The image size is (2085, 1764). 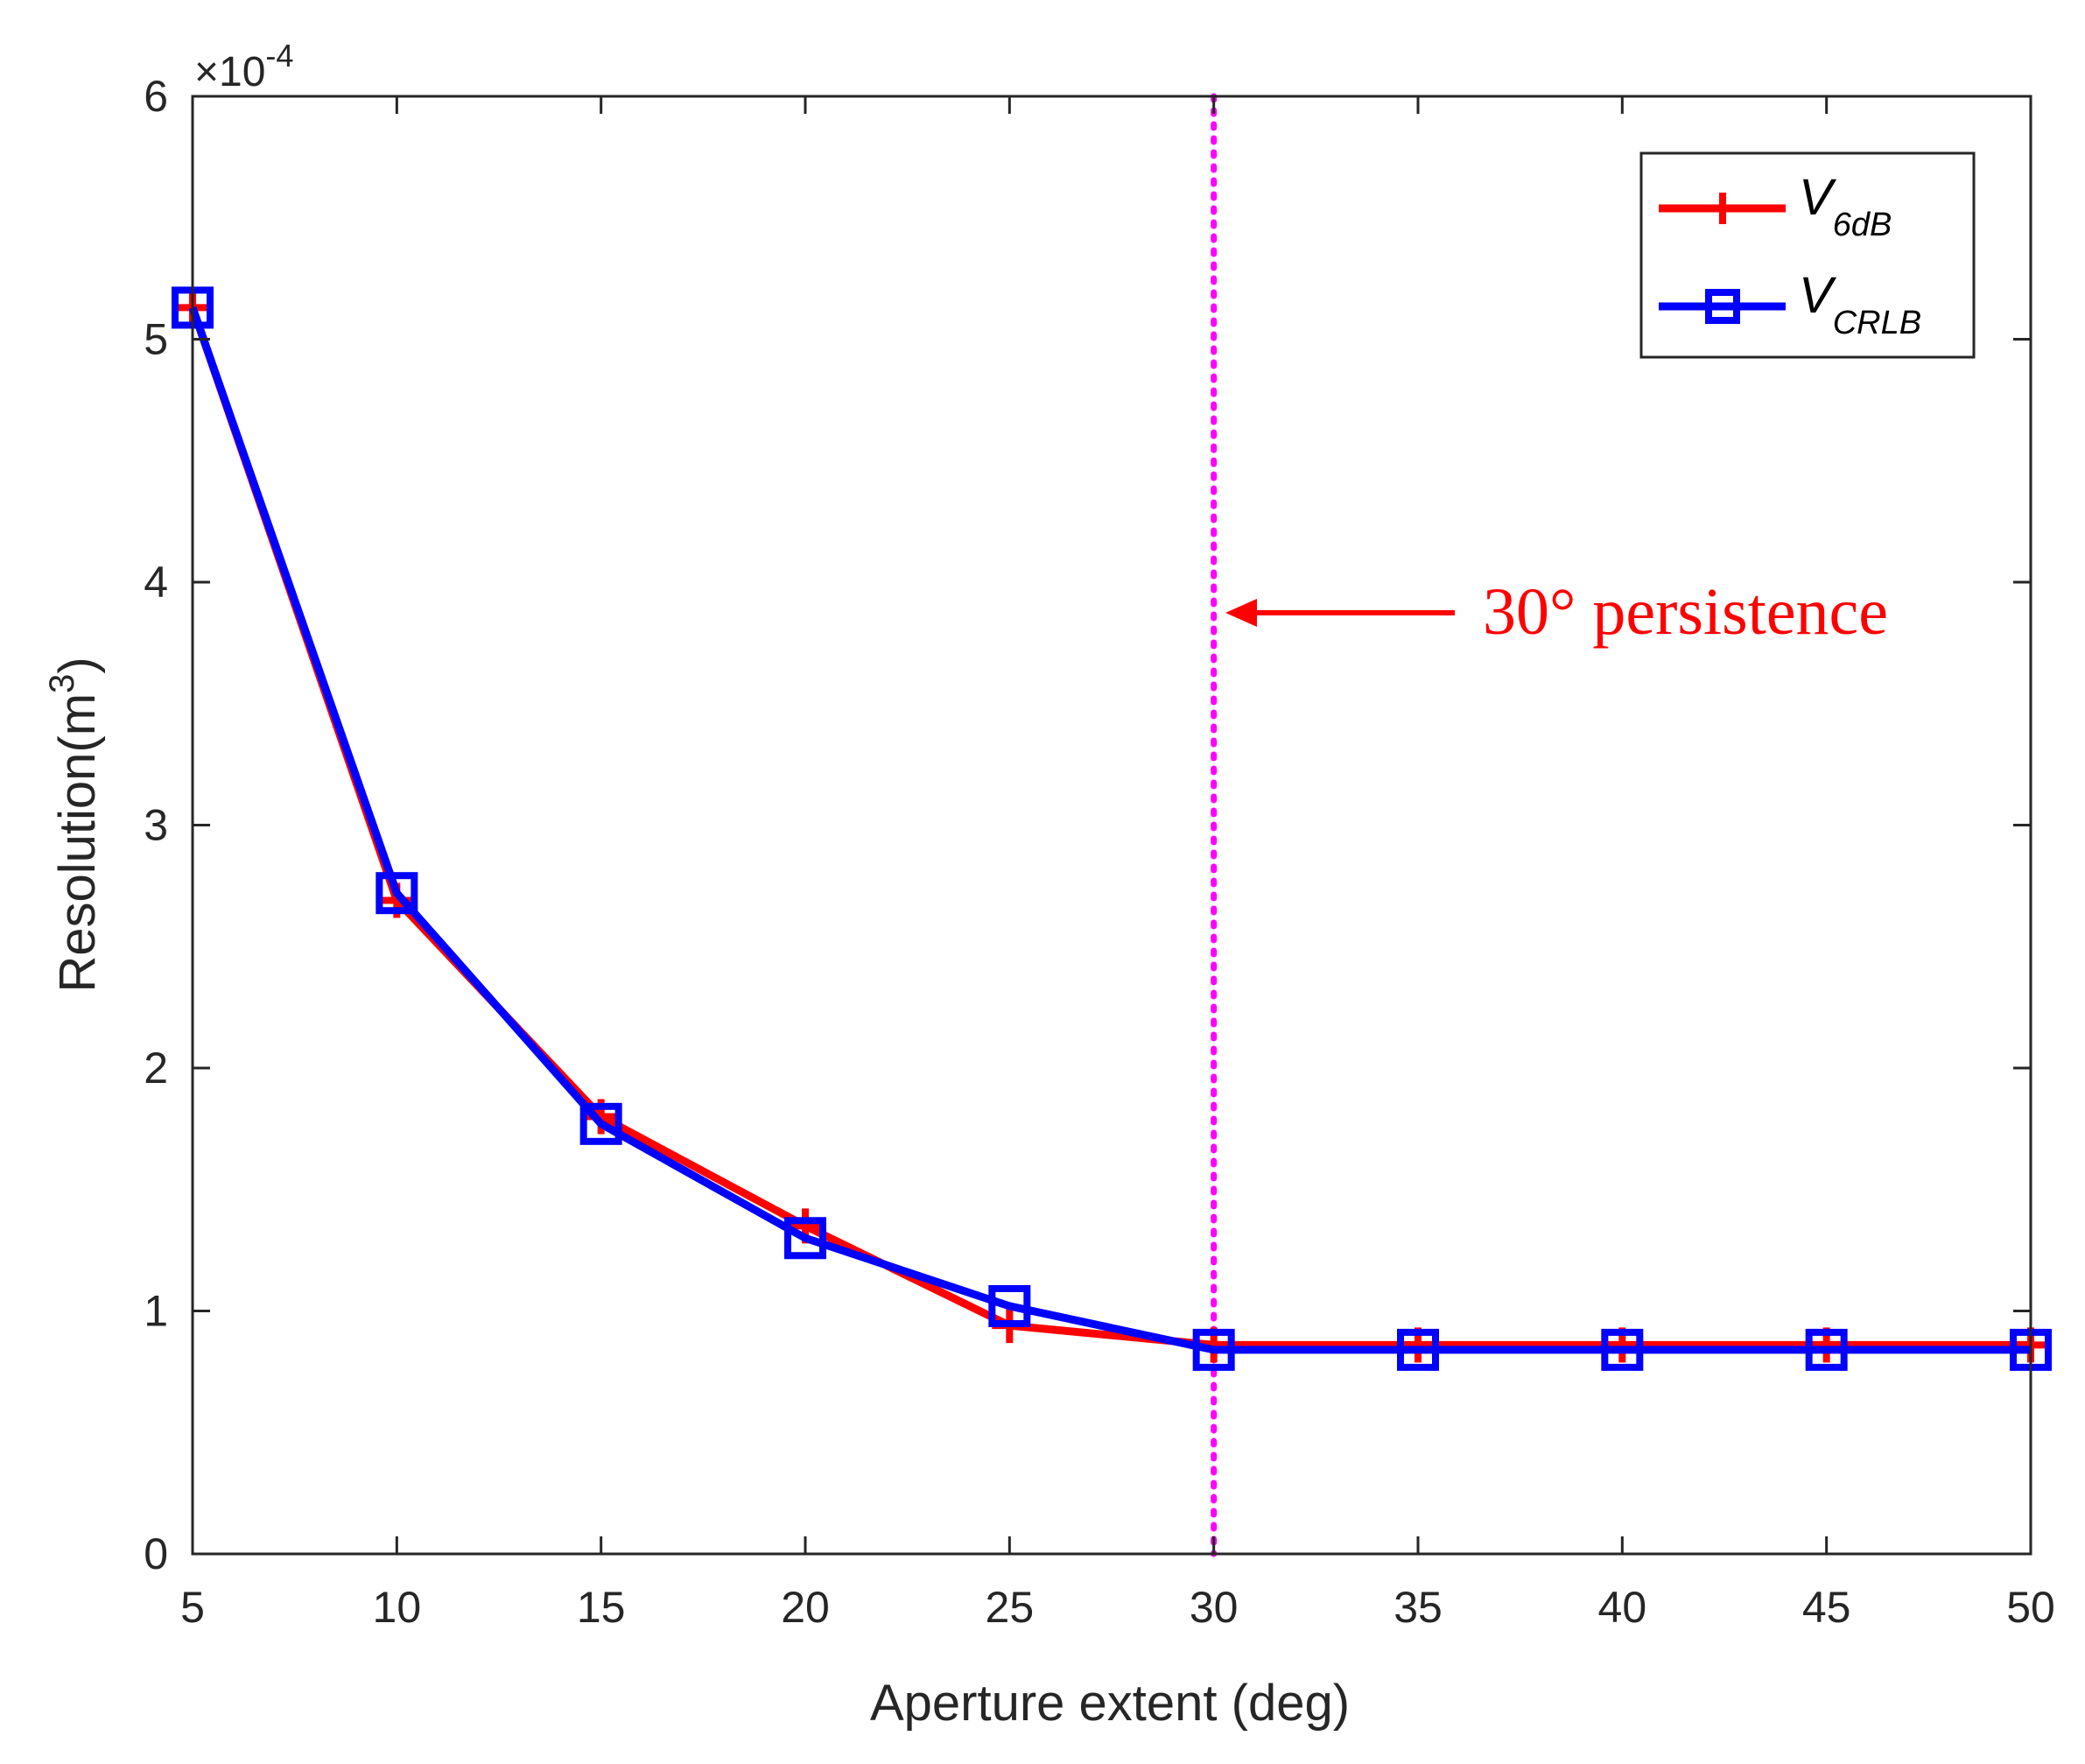 I want to click on y-axis-label: Resolution(m3), so click(x=74, y=824).